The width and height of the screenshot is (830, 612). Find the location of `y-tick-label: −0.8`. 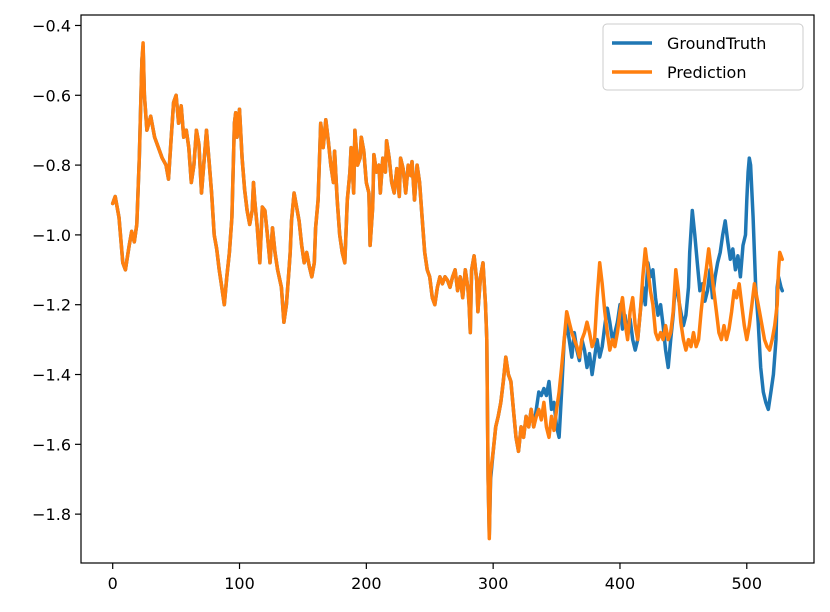

y-tick-label: −0.8 is located at coordinates (51, 165).